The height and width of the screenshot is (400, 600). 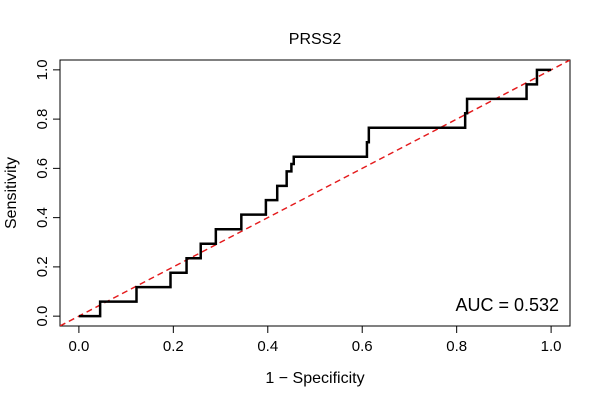 I want to click on x-tick-label: 0.0, so click(x=78, y=346).